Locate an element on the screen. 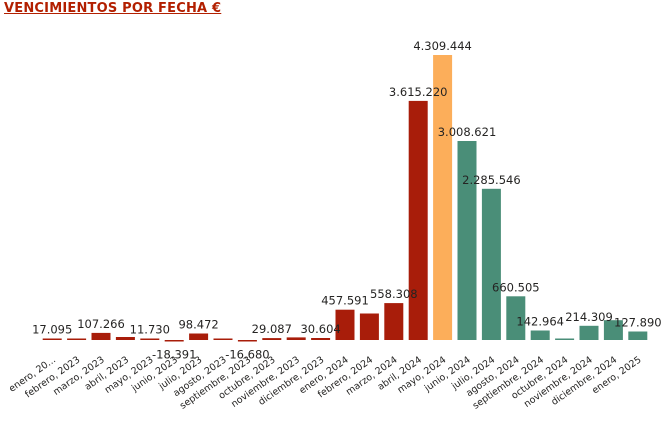  data-label: 98.472 is located at coordinates (198, 325).